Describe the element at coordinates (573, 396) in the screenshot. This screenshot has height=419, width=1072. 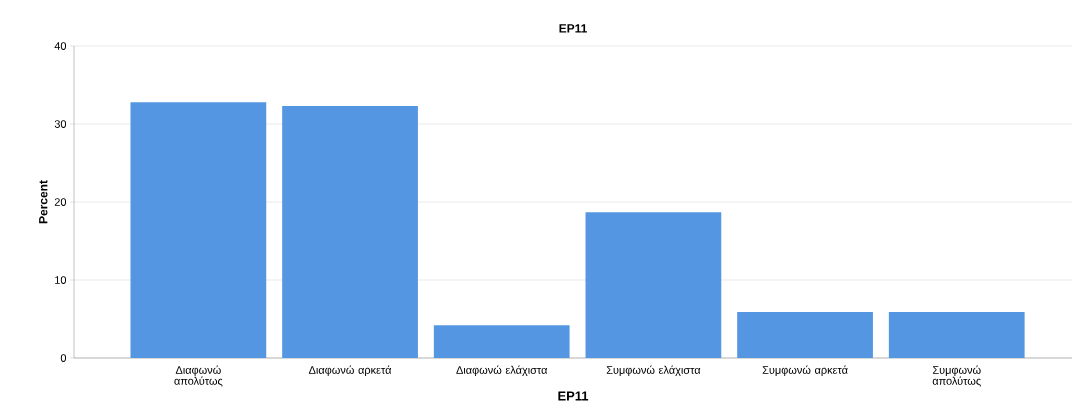
I see `x-axis-title: EP11` at that location.